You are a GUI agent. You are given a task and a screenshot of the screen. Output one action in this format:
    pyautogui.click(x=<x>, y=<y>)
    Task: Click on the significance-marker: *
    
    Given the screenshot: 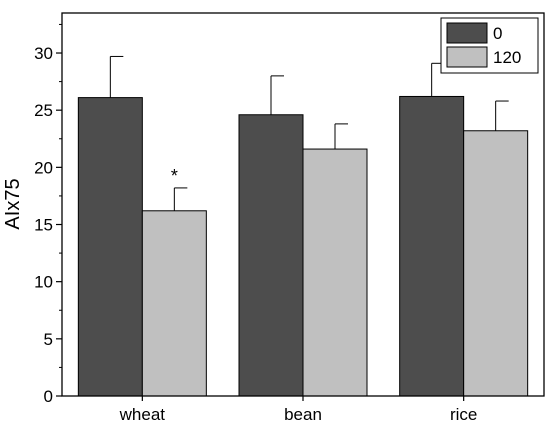 What is the action you would take?
    pyautogui.click(x=174, y=176)
    